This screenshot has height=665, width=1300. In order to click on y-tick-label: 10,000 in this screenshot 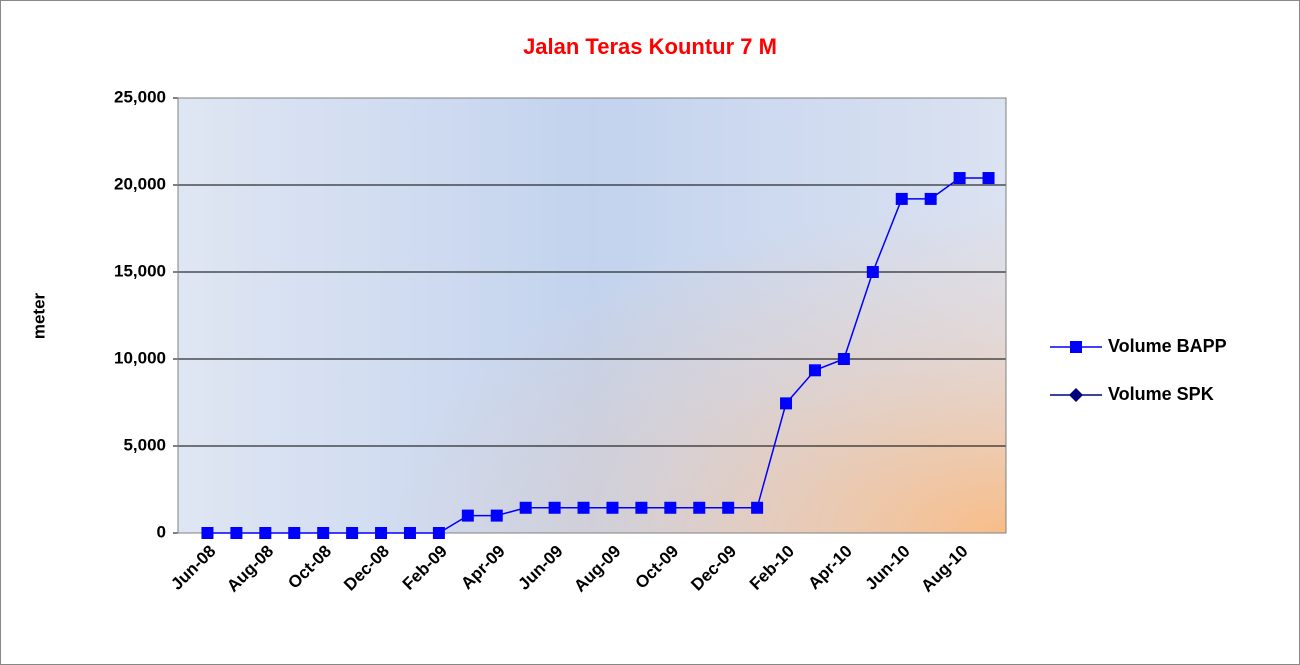, I will do `click(140, 357)`.